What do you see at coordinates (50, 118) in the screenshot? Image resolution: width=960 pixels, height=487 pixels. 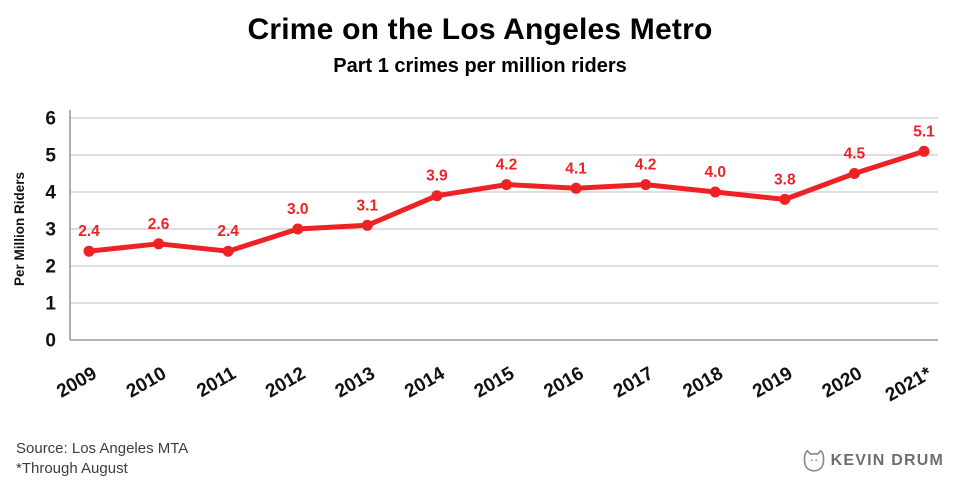 I see `y-tick-label: 6` at bounding box center [50, 118].